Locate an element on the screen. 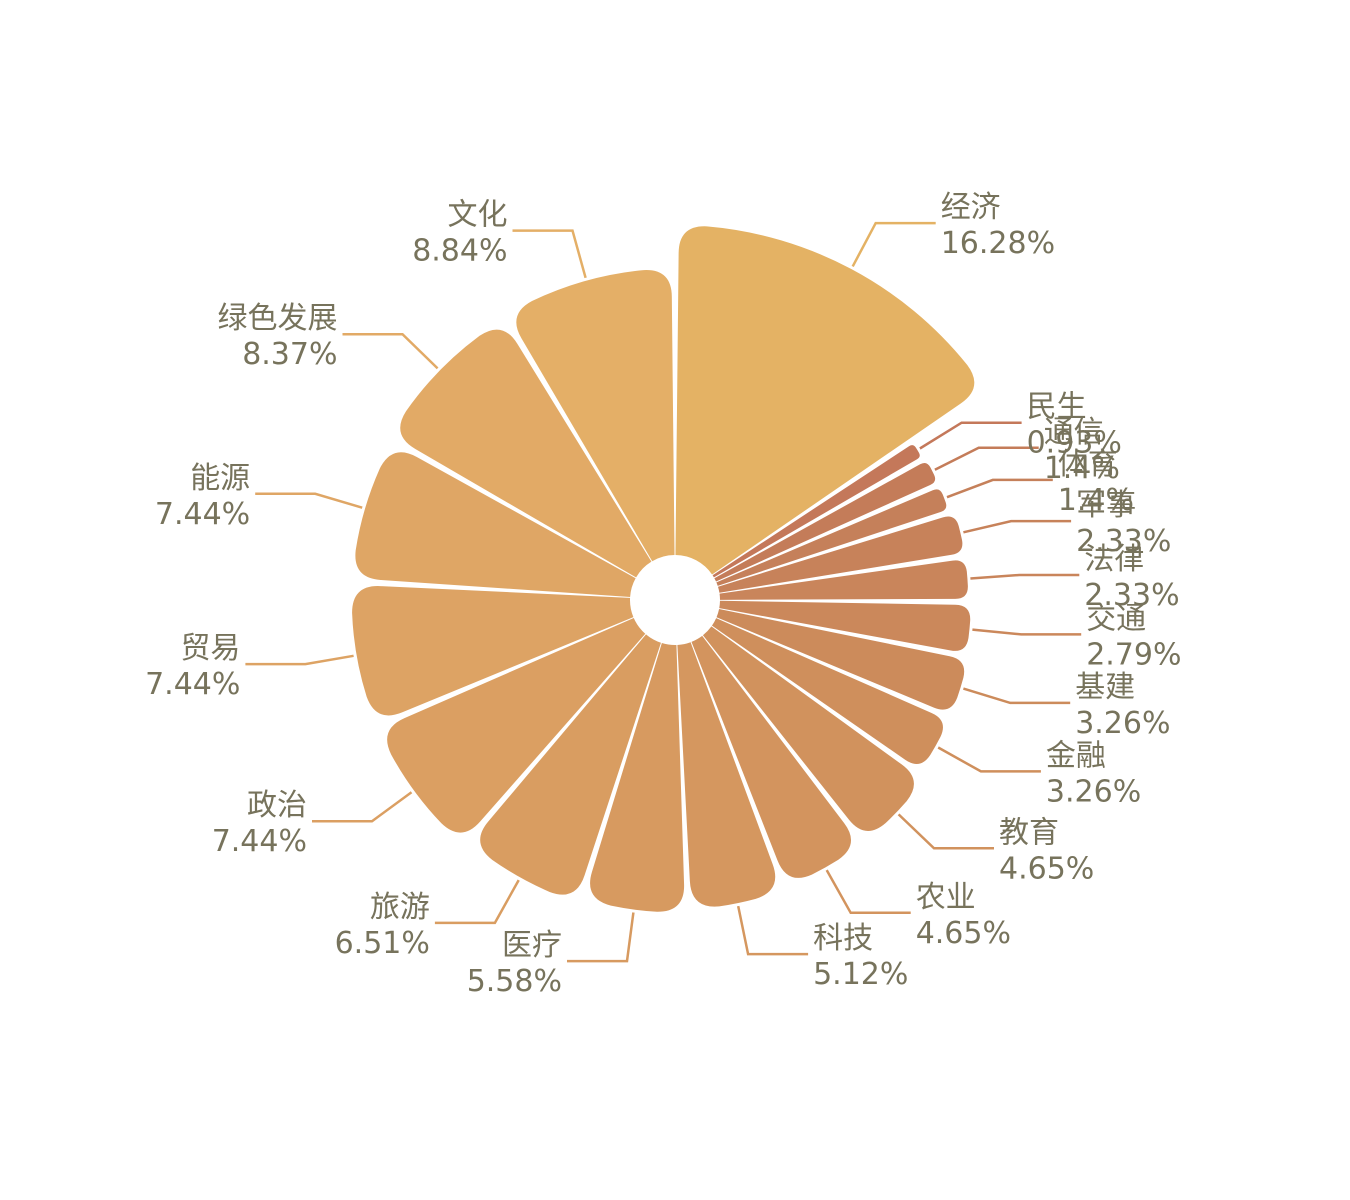  category-label-2: 民生 is located at coordinates (1057, 407).